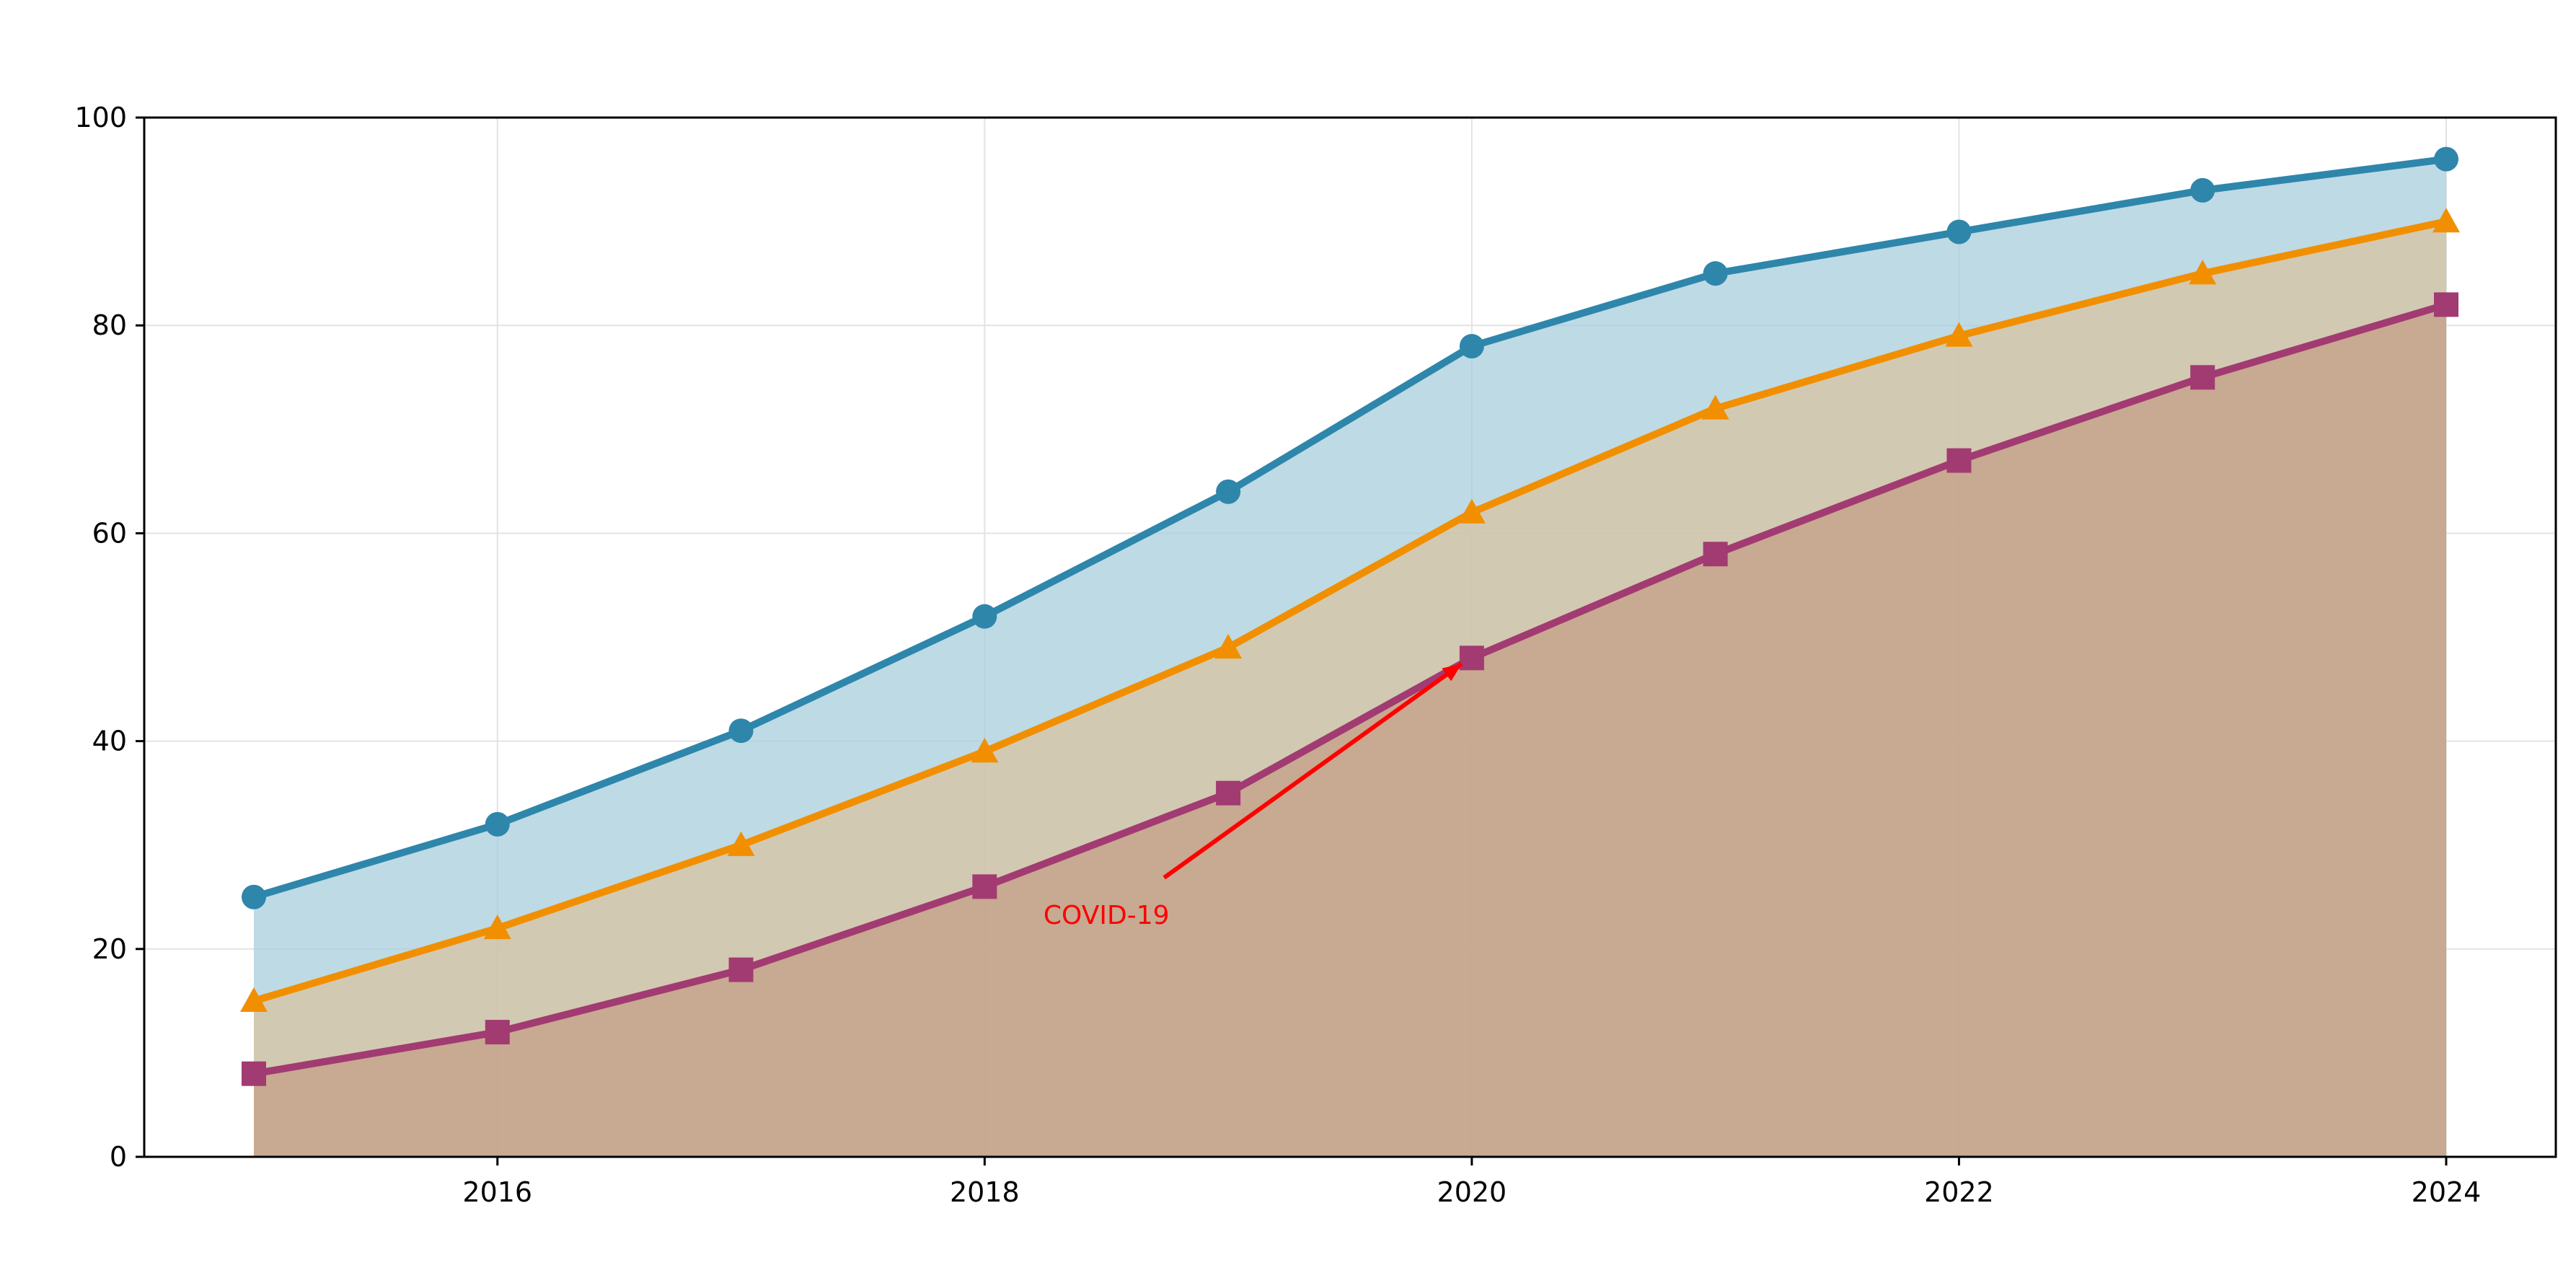 The height and width of the screenshot is (1278, 2576). I want to click on data-point-series-2-2017, so click(741, 969).